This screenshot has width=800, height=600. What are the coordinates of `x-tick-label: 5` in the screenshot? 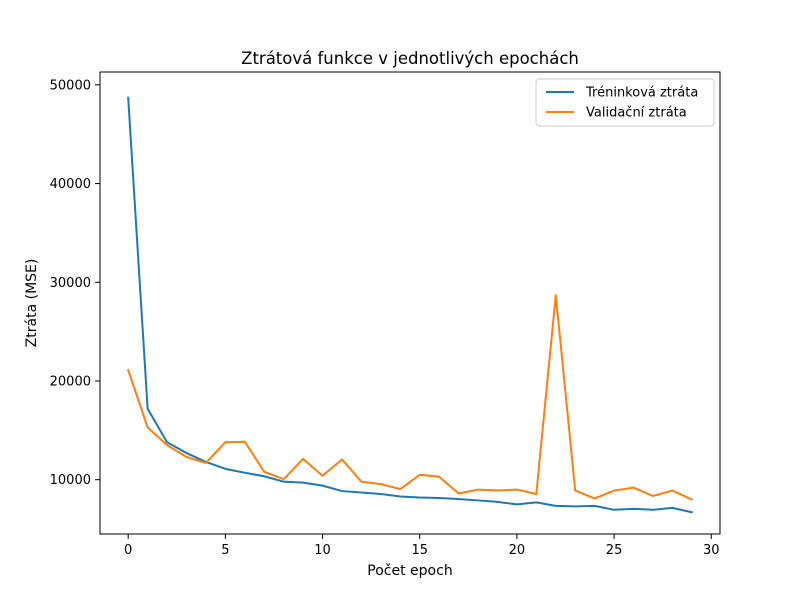 It's located at (225, 550).